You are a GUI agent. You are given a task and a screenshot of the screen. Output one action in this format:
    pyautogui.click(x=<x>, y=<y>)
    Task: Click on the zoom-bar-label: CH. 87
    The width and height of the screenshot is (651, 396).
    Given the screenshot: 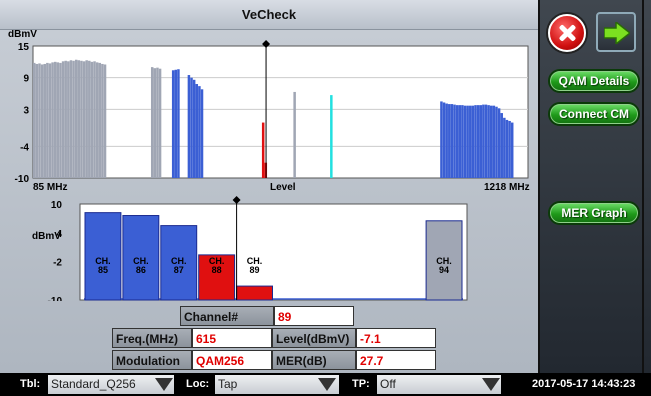 What is the action you would take?
    pyautogui.click(x=179, y=265)
    